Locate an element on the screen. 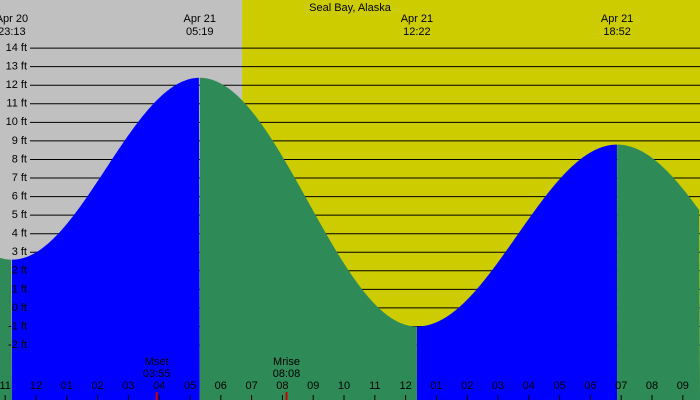  extreme-time: 18:52 is located at coordinates (617, 32).